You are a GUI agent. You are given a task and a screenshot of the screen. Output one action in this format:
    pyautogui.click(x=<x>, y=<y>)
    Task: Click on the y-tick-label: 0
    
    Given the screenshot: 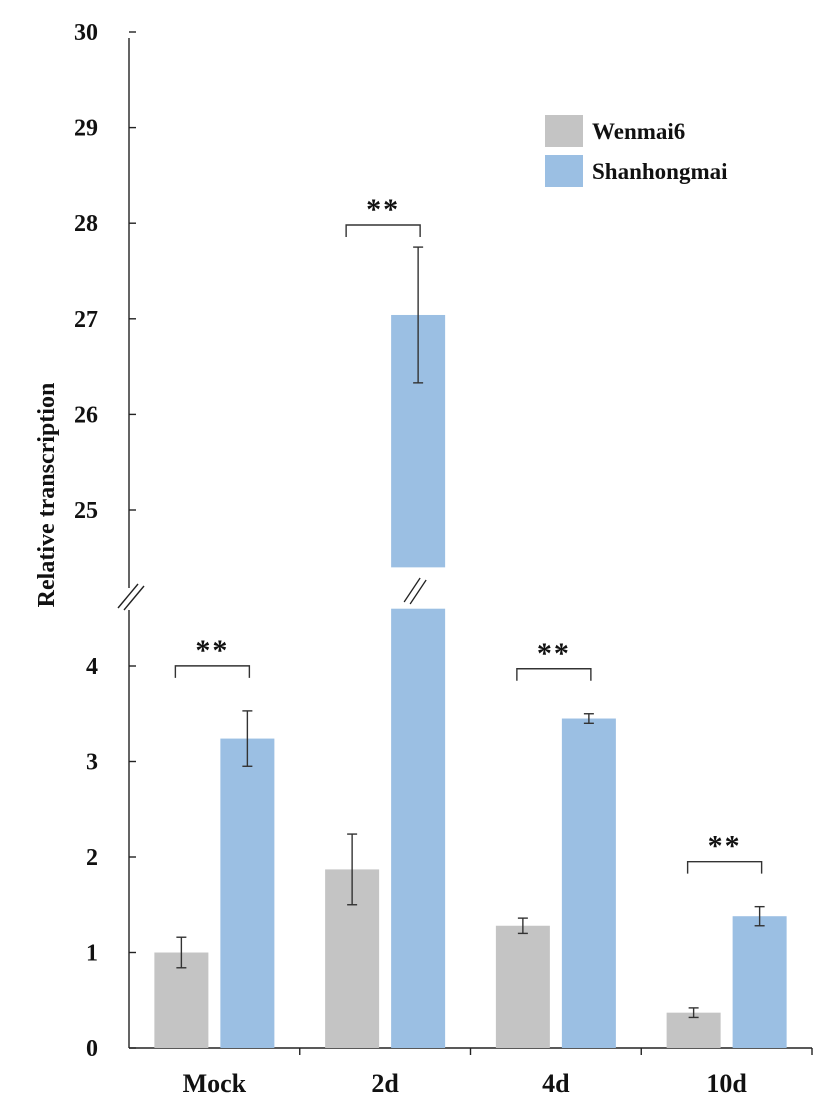 What is the action you would take?
    pyautogui.click(x=92, y=1049)
    